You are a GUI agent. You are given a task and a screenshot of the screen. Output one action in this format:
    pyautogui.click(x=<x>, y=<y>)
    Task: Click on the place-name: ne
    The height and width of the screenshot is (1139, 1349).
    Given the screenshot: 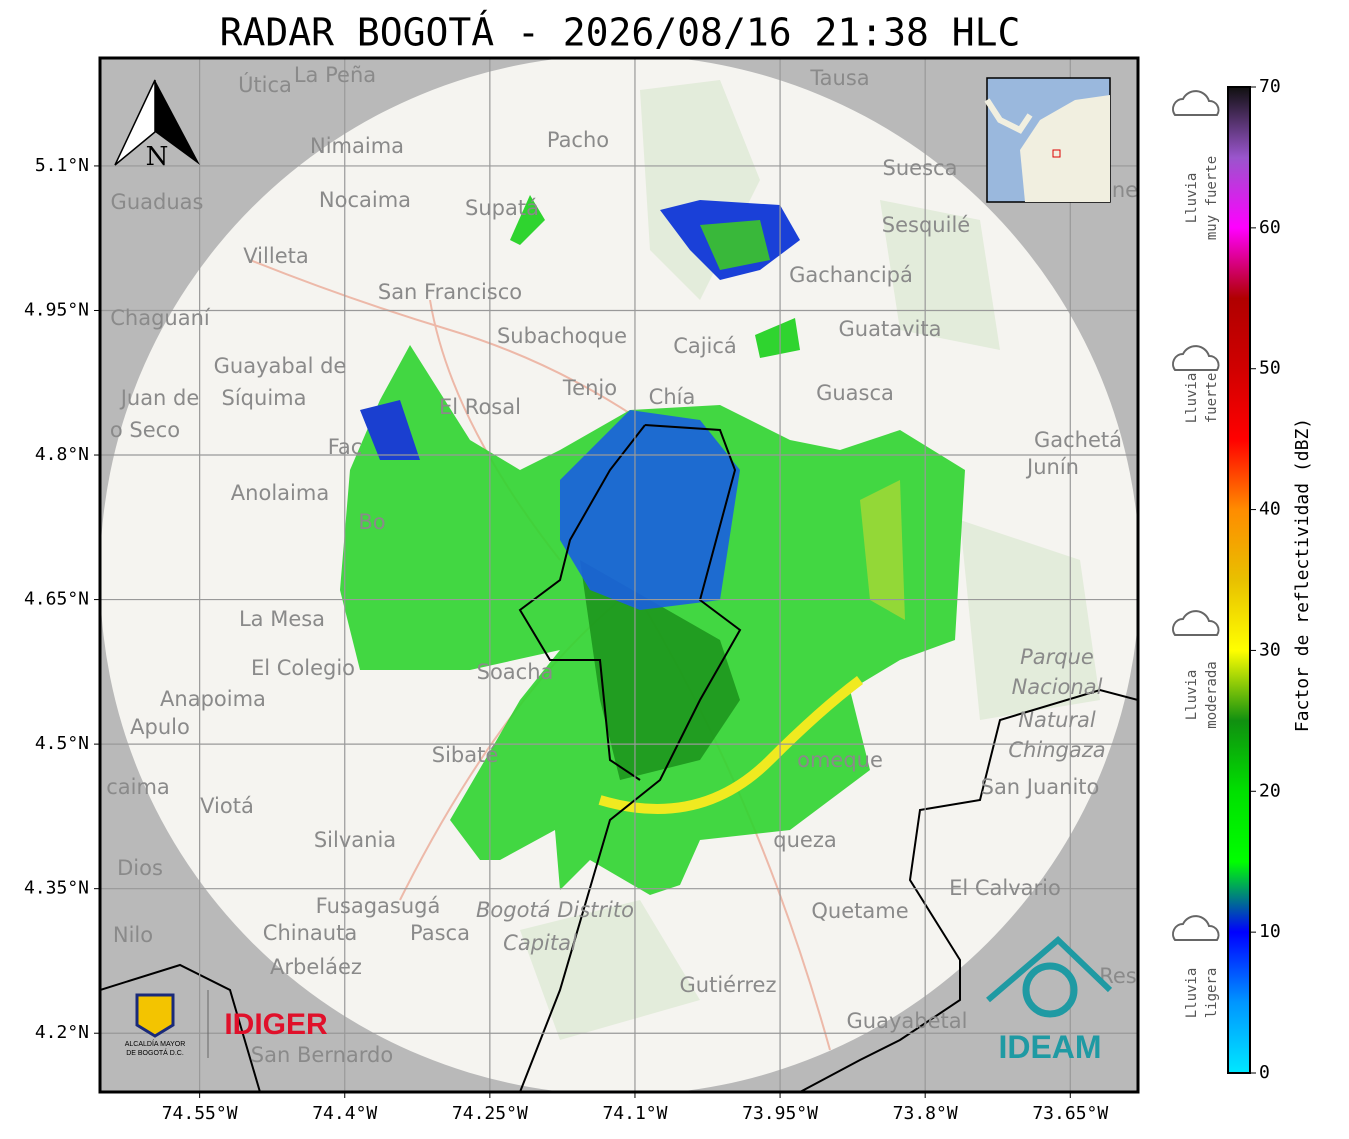 What is the action you would take?
    pyautogui.click(x=1125, y=190)
    